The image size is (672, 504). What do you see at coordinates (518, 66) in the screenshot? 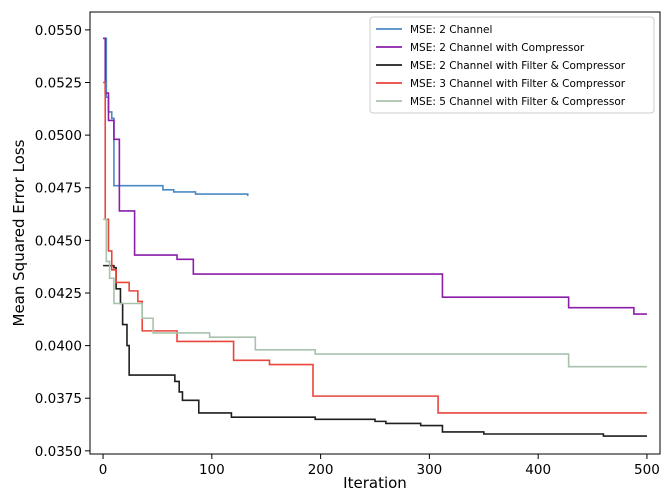
I see `legend-label-3: MSE: 2 Channel with Filter & Compressor` at bounding box center [518, 66].